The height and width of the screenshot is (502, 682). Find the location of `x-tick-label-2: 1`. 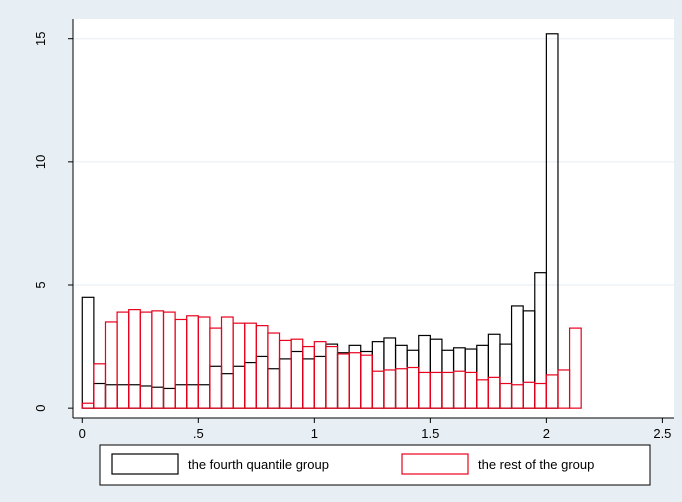

x-tick-label-2: 1 is located at coordinates (314, 433).